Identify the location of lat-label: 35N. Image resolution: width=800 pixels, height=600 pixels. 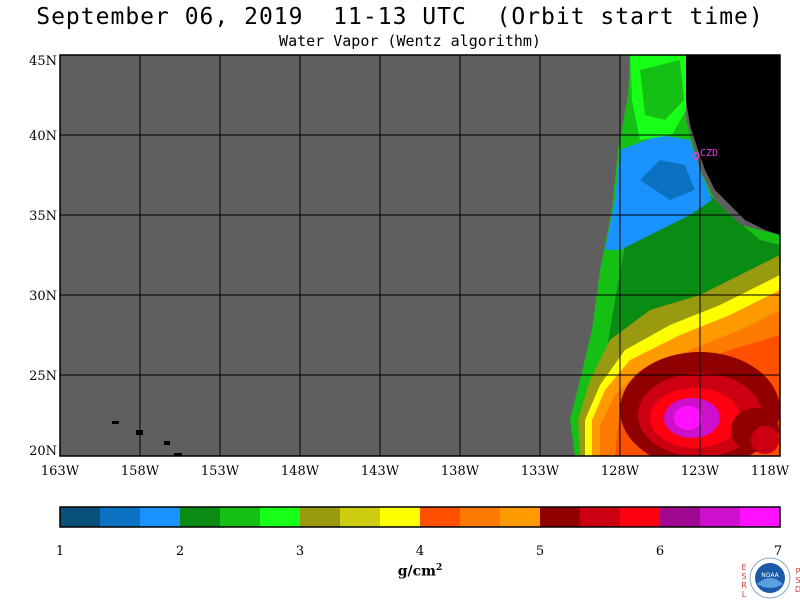
(43, 216).